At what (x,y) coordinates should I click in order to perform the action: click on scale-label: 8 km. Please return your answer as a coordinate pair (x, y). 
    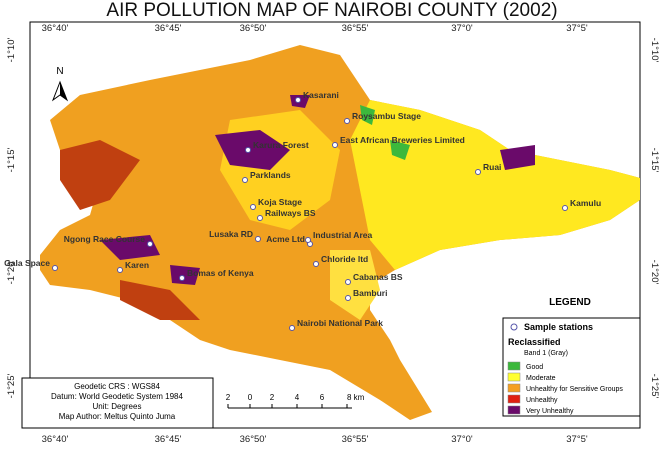
    Looking at the image, I should click on (356, 397).